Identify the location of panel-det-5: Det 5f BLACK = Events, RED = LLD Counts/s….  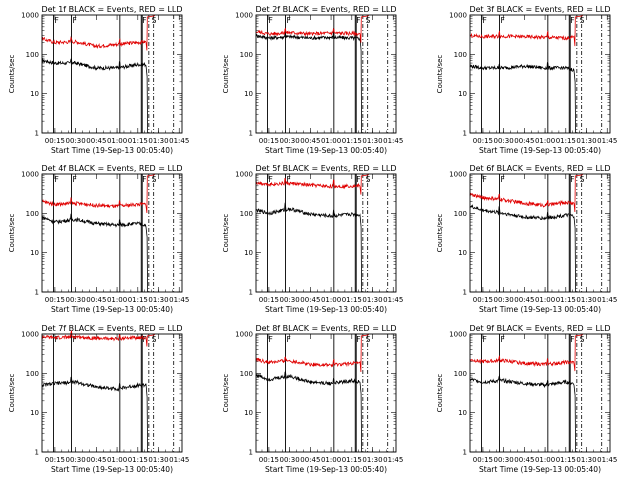
(312, 239).